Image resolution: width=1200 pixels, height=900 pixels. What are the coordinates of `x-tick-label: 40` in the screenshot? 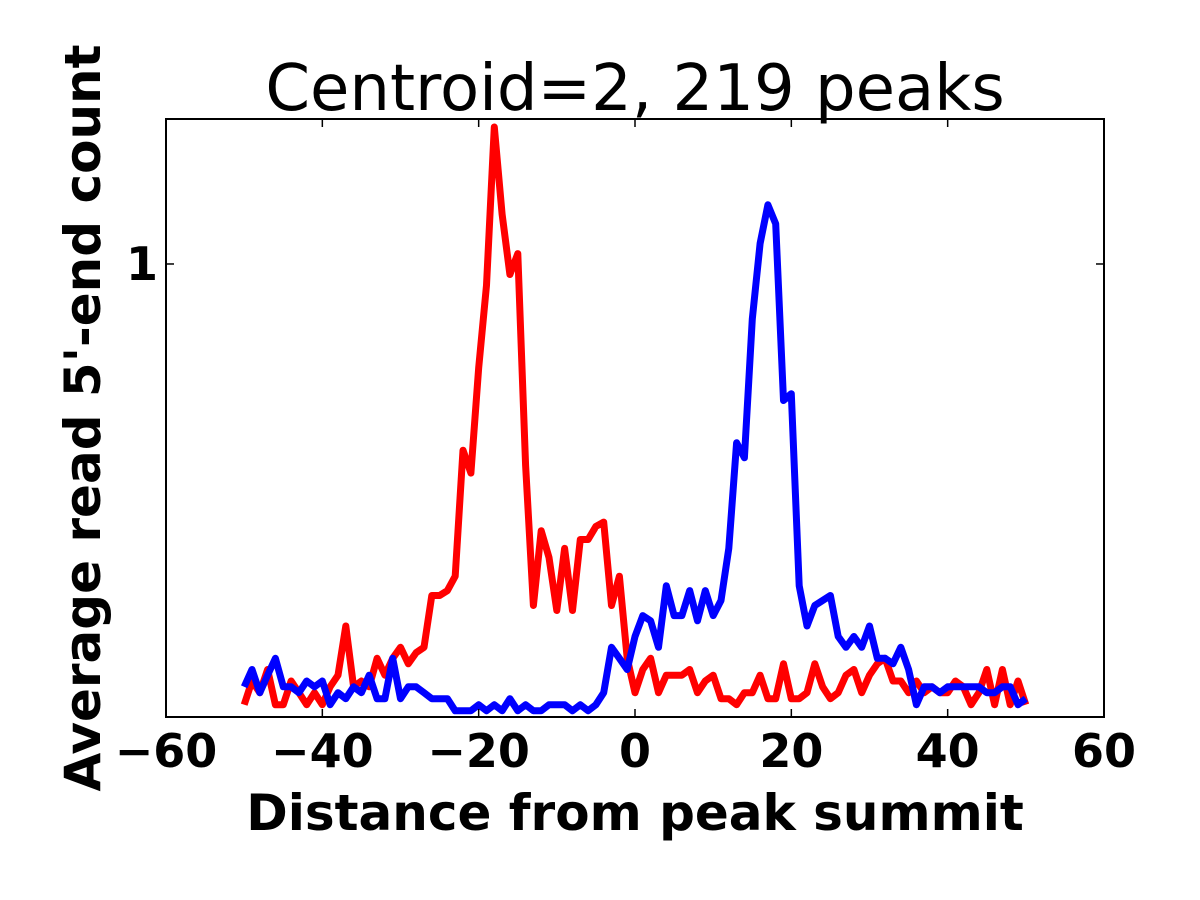 It's located at (948, 751).